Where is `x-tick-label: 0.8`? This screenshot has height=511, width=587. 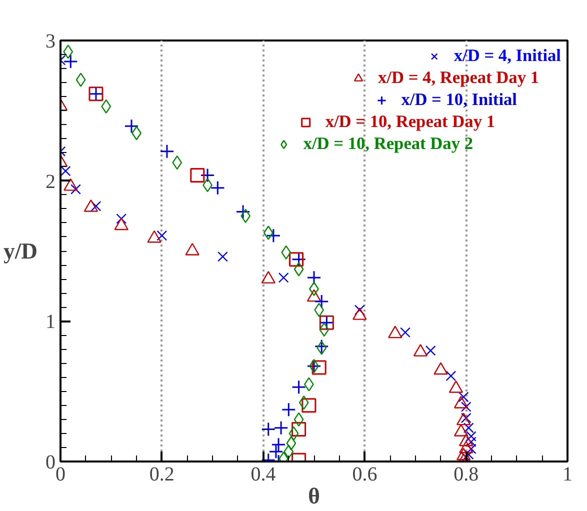 x-tick-label: 0.8 is located at coordinates (466, 475).